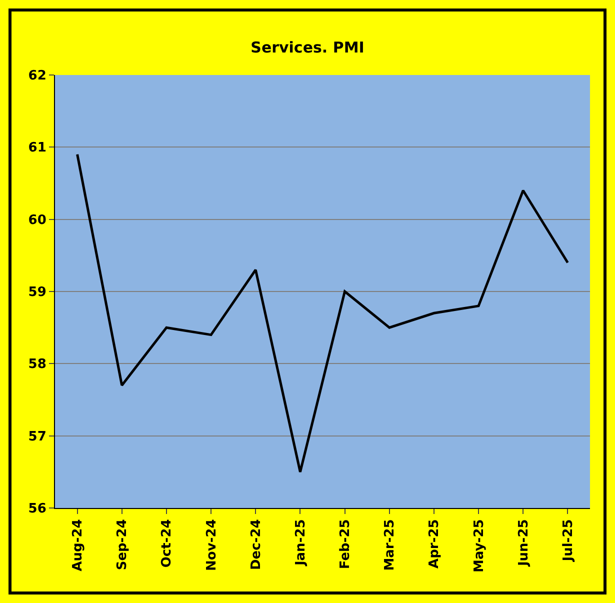  I want to click on y-tick-label: 60, so click(37, 220).